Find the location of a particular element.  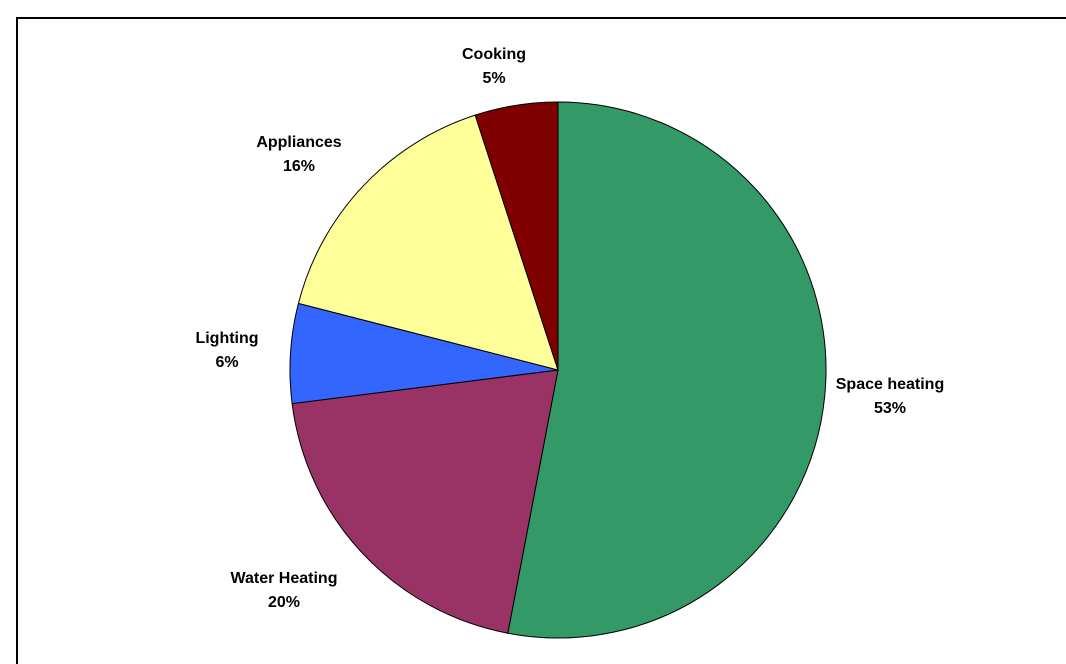

slice-label: Cooking is located at coordinates (494, 54).